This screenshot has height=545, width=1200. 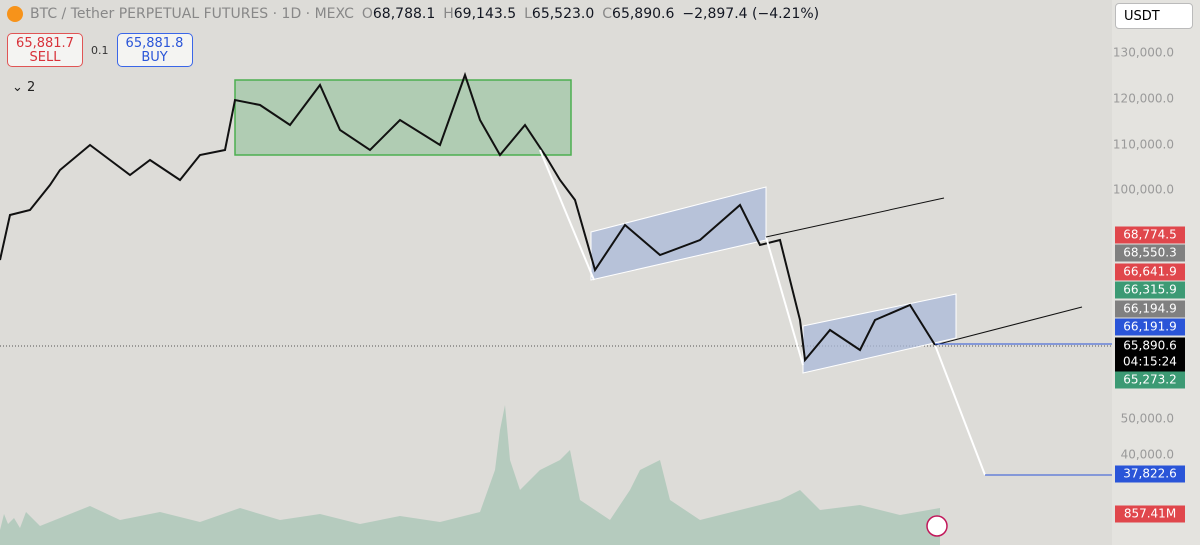 I want to click on ohlc-key: C, so click(x=607, y=14).